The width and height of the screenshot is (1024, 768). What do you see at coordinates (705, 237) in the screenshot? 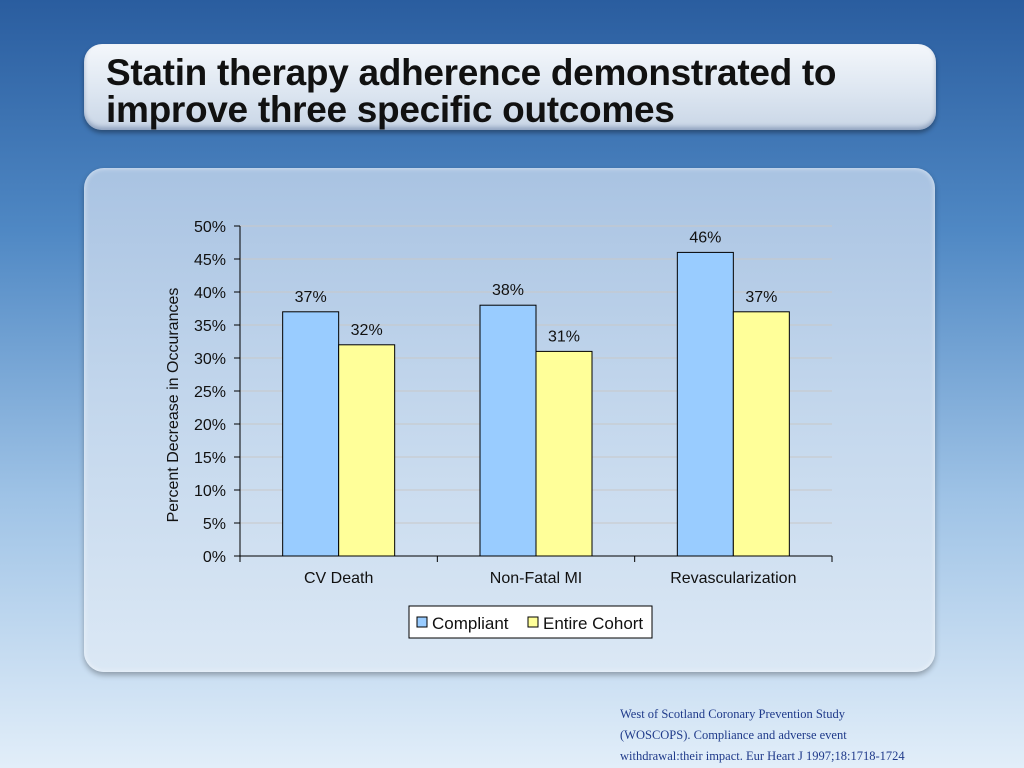
I see `data-label: 46%` at bounding box center [705, 237].